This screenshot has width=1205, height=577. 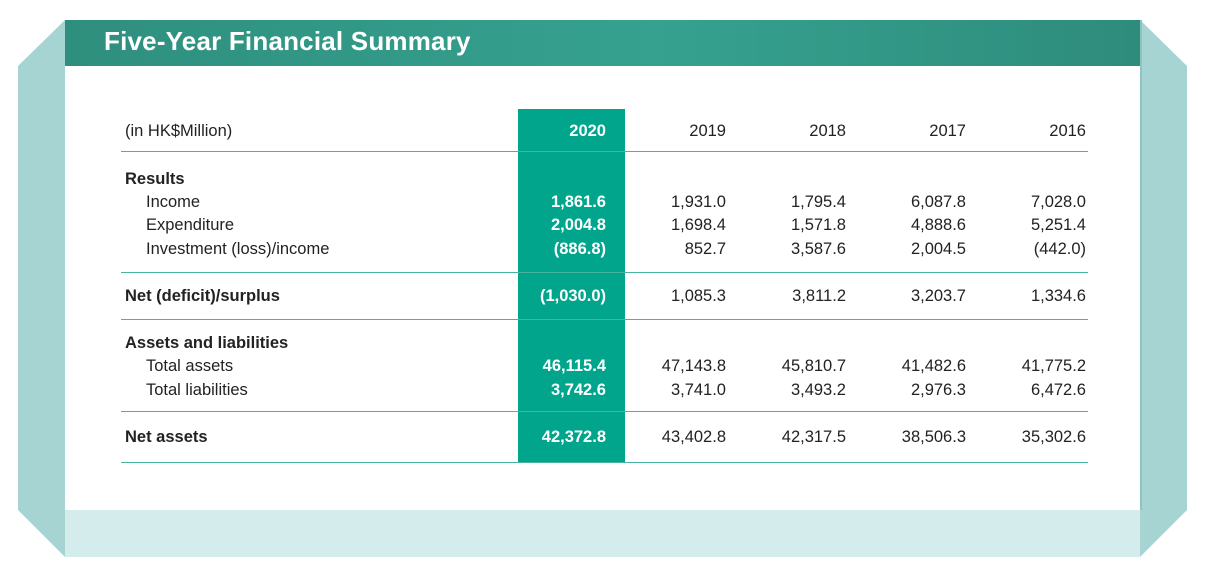 I want to click on table-cell: 41,482.6, so click(x=933, y=366).